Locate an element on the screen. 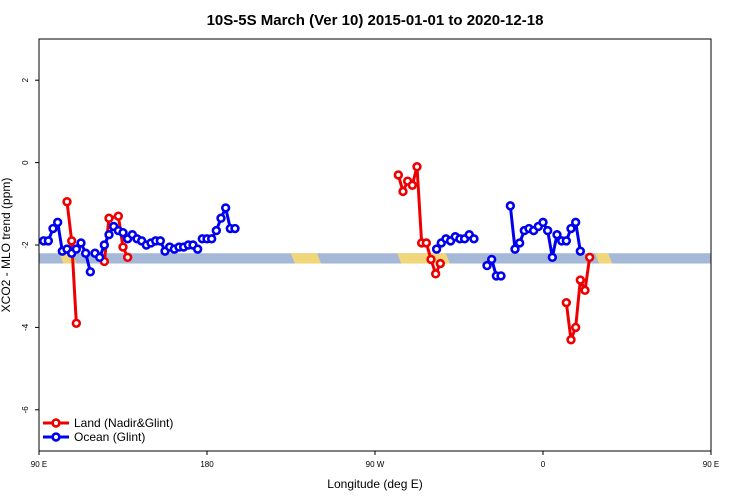 This screenshot has height=500, width=750. ocean-band is located at coordinates (375, 258).